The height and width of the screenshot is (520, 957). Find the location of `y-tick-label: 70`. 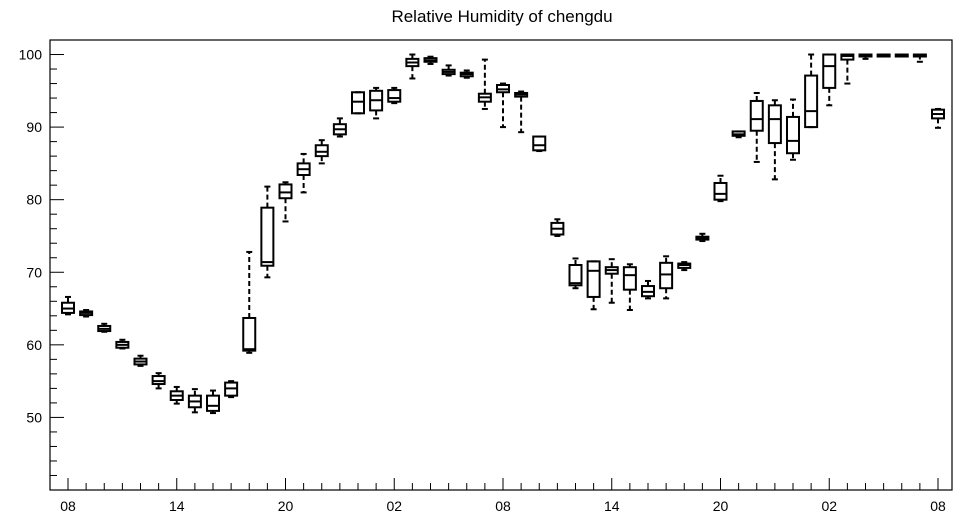

y-tick-label: 70 is located at coordinates (34, 272).